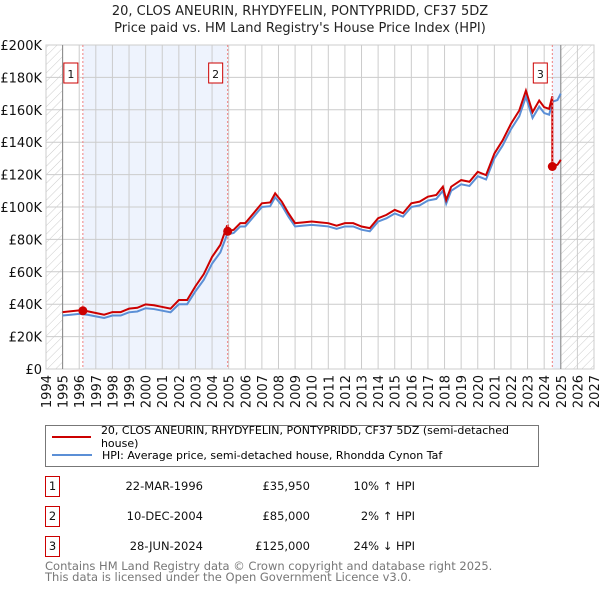 The image size is (600, 590). What do you see at coordinates (562, 391) in the screenshot?
I see `x-tick-label: 2025` at bounding box center [562, 391].